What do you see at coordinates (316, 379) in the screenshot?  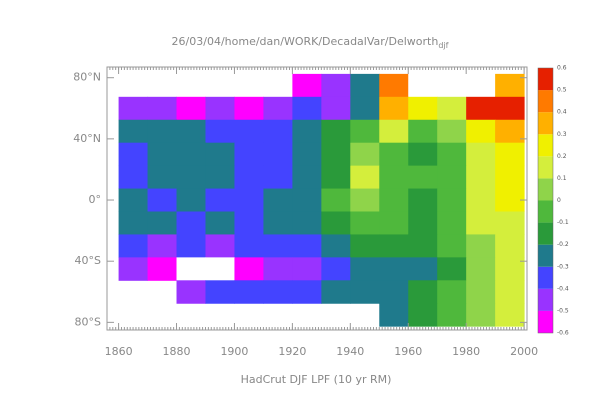 I see `x-axis-label: HadCrut DJF LPF (10 yr RM)` at bounding box center [316, 379].